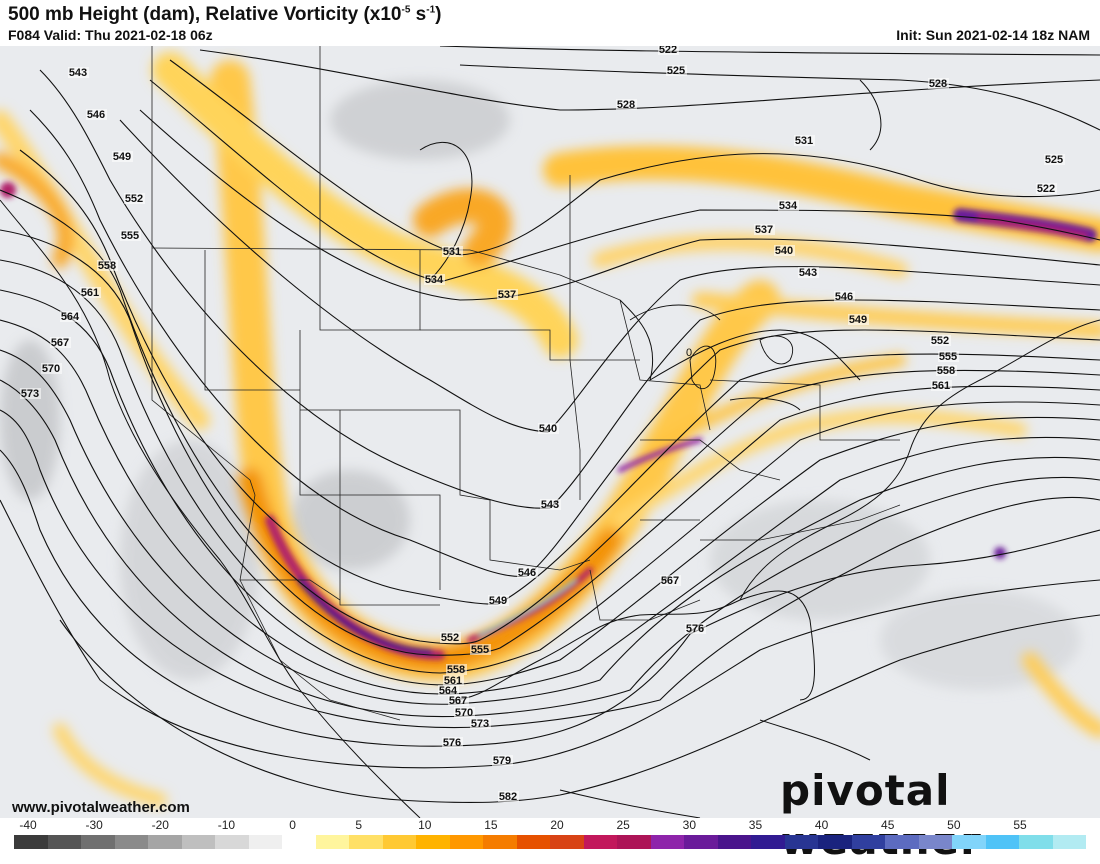 This screenshot has width=1100, height=864. I want to click on title-unit: s, so click(418, 14).